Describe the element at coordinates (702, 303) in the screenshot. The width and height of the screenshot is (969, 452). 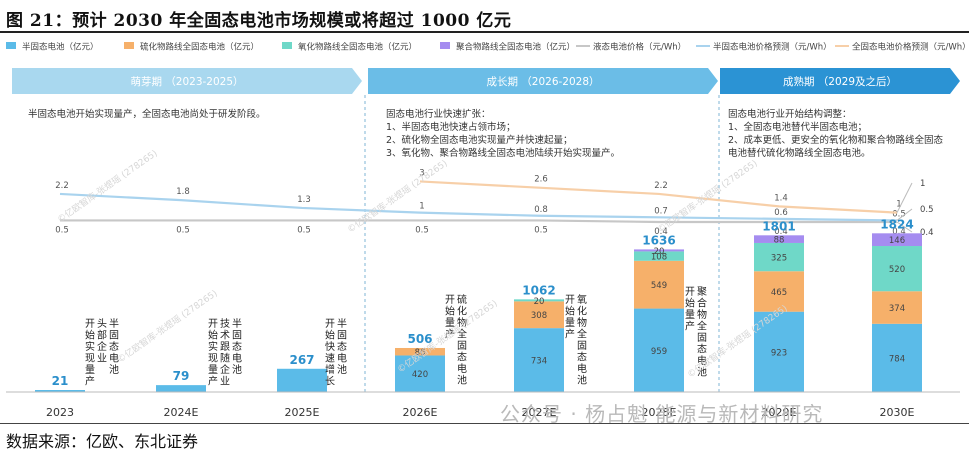
I see `annotation-char: 合` at that location.